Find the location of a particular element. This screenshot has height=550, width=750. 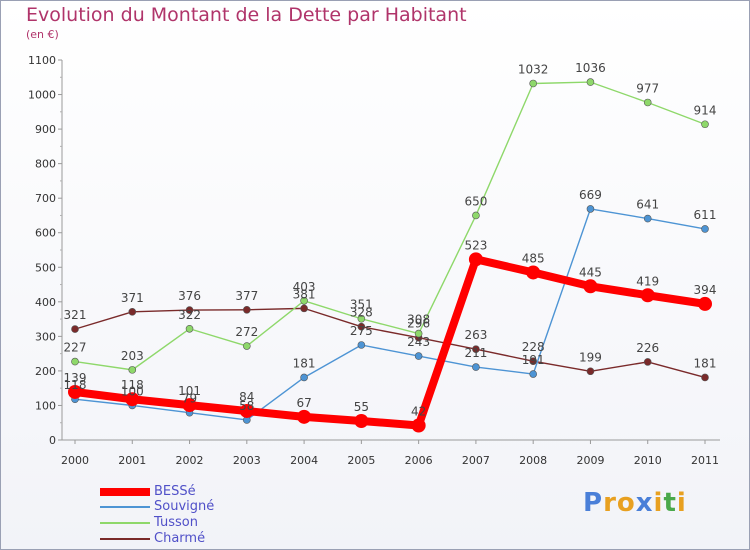

y-tick-label: 200 is located at coordinates (45, 371).